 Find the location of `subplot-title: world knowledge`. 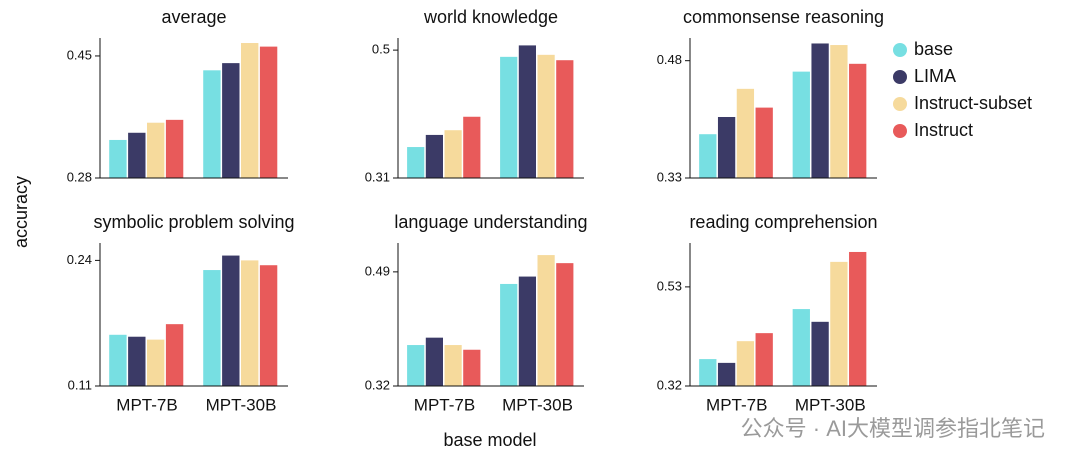

subplot-title: world knowledge is located at coordinates (490, 17).